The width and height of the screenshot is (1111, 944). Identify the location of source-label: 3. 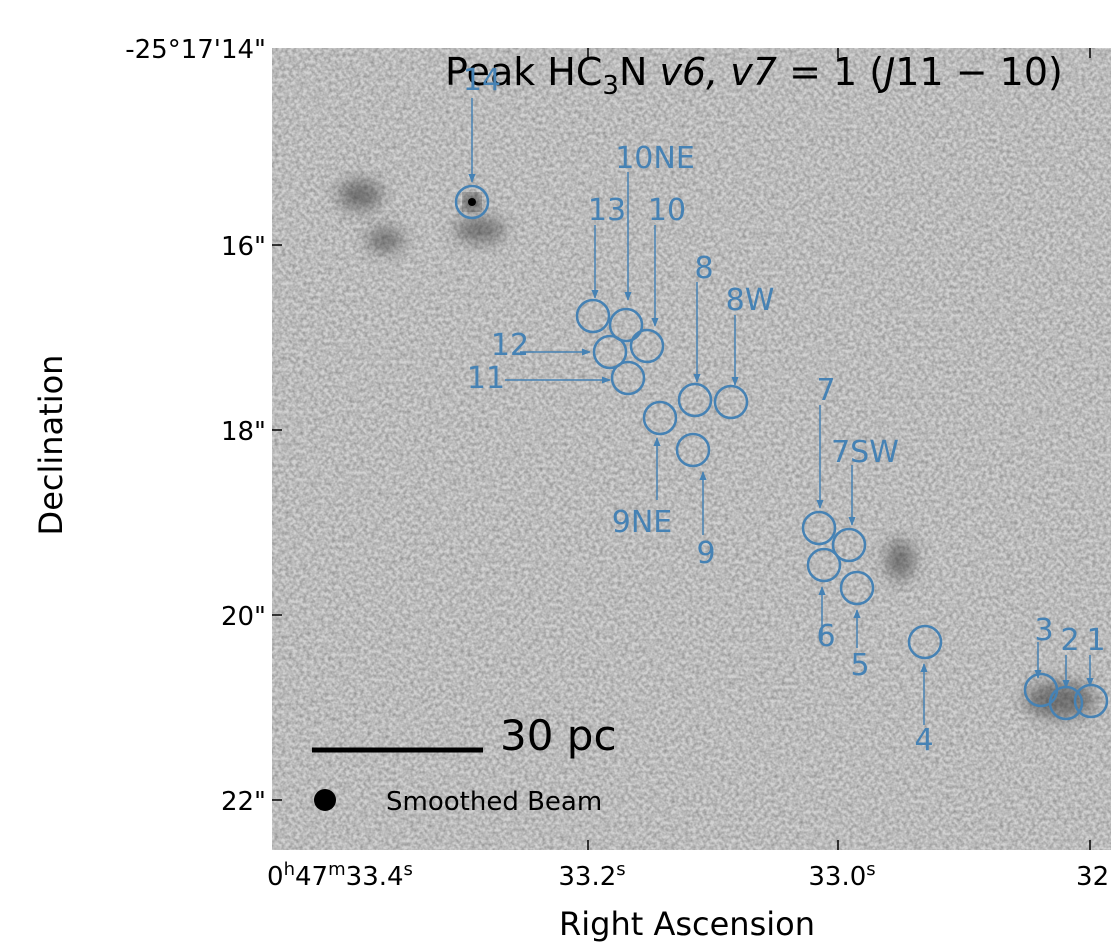
(1043, 630).